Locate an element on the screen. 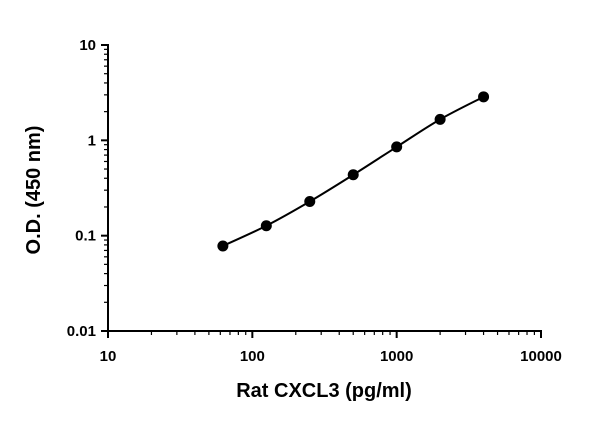 The height and width of the screenshot is (421, 600). y-tick-label: 0.1 is located at coordinates (85, 236).